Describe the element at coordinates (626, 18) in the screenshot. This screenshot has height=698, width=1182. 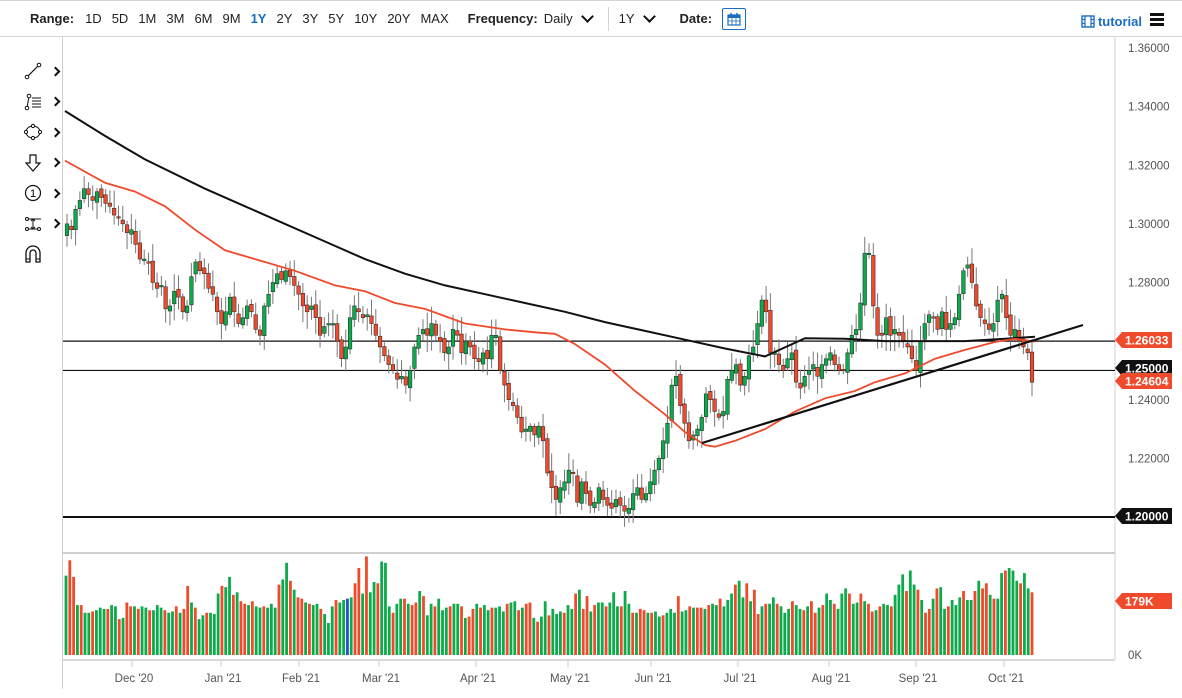
I see `period-value: 1Y` at that location.